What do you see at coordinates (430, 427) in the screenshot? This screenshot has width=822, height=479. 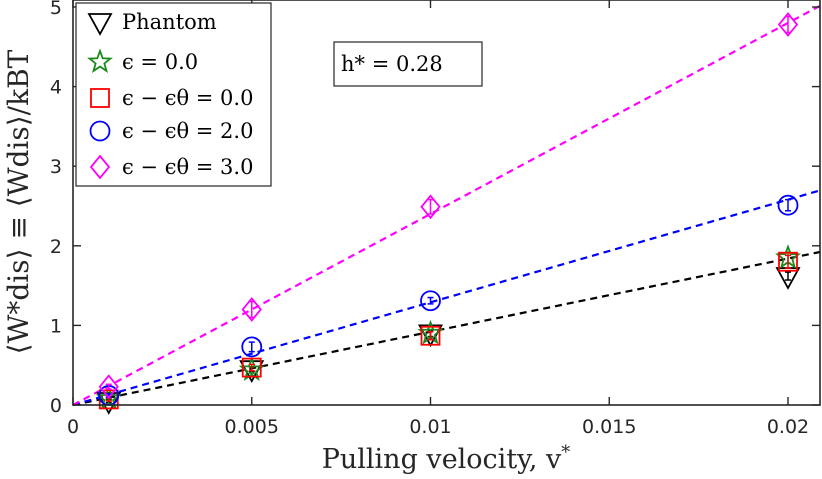 I see `x-tick-label: 0.01` at bounding box center [430, 427].